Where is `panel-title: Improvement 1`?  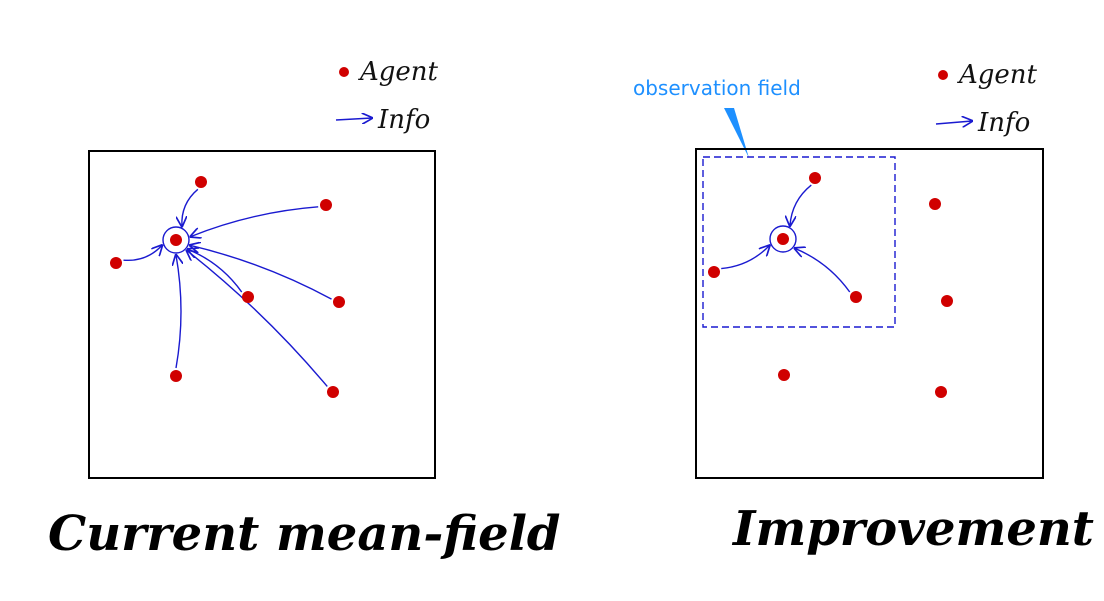
panel-title: Improvement 1 is located at coordinates (917, 529).